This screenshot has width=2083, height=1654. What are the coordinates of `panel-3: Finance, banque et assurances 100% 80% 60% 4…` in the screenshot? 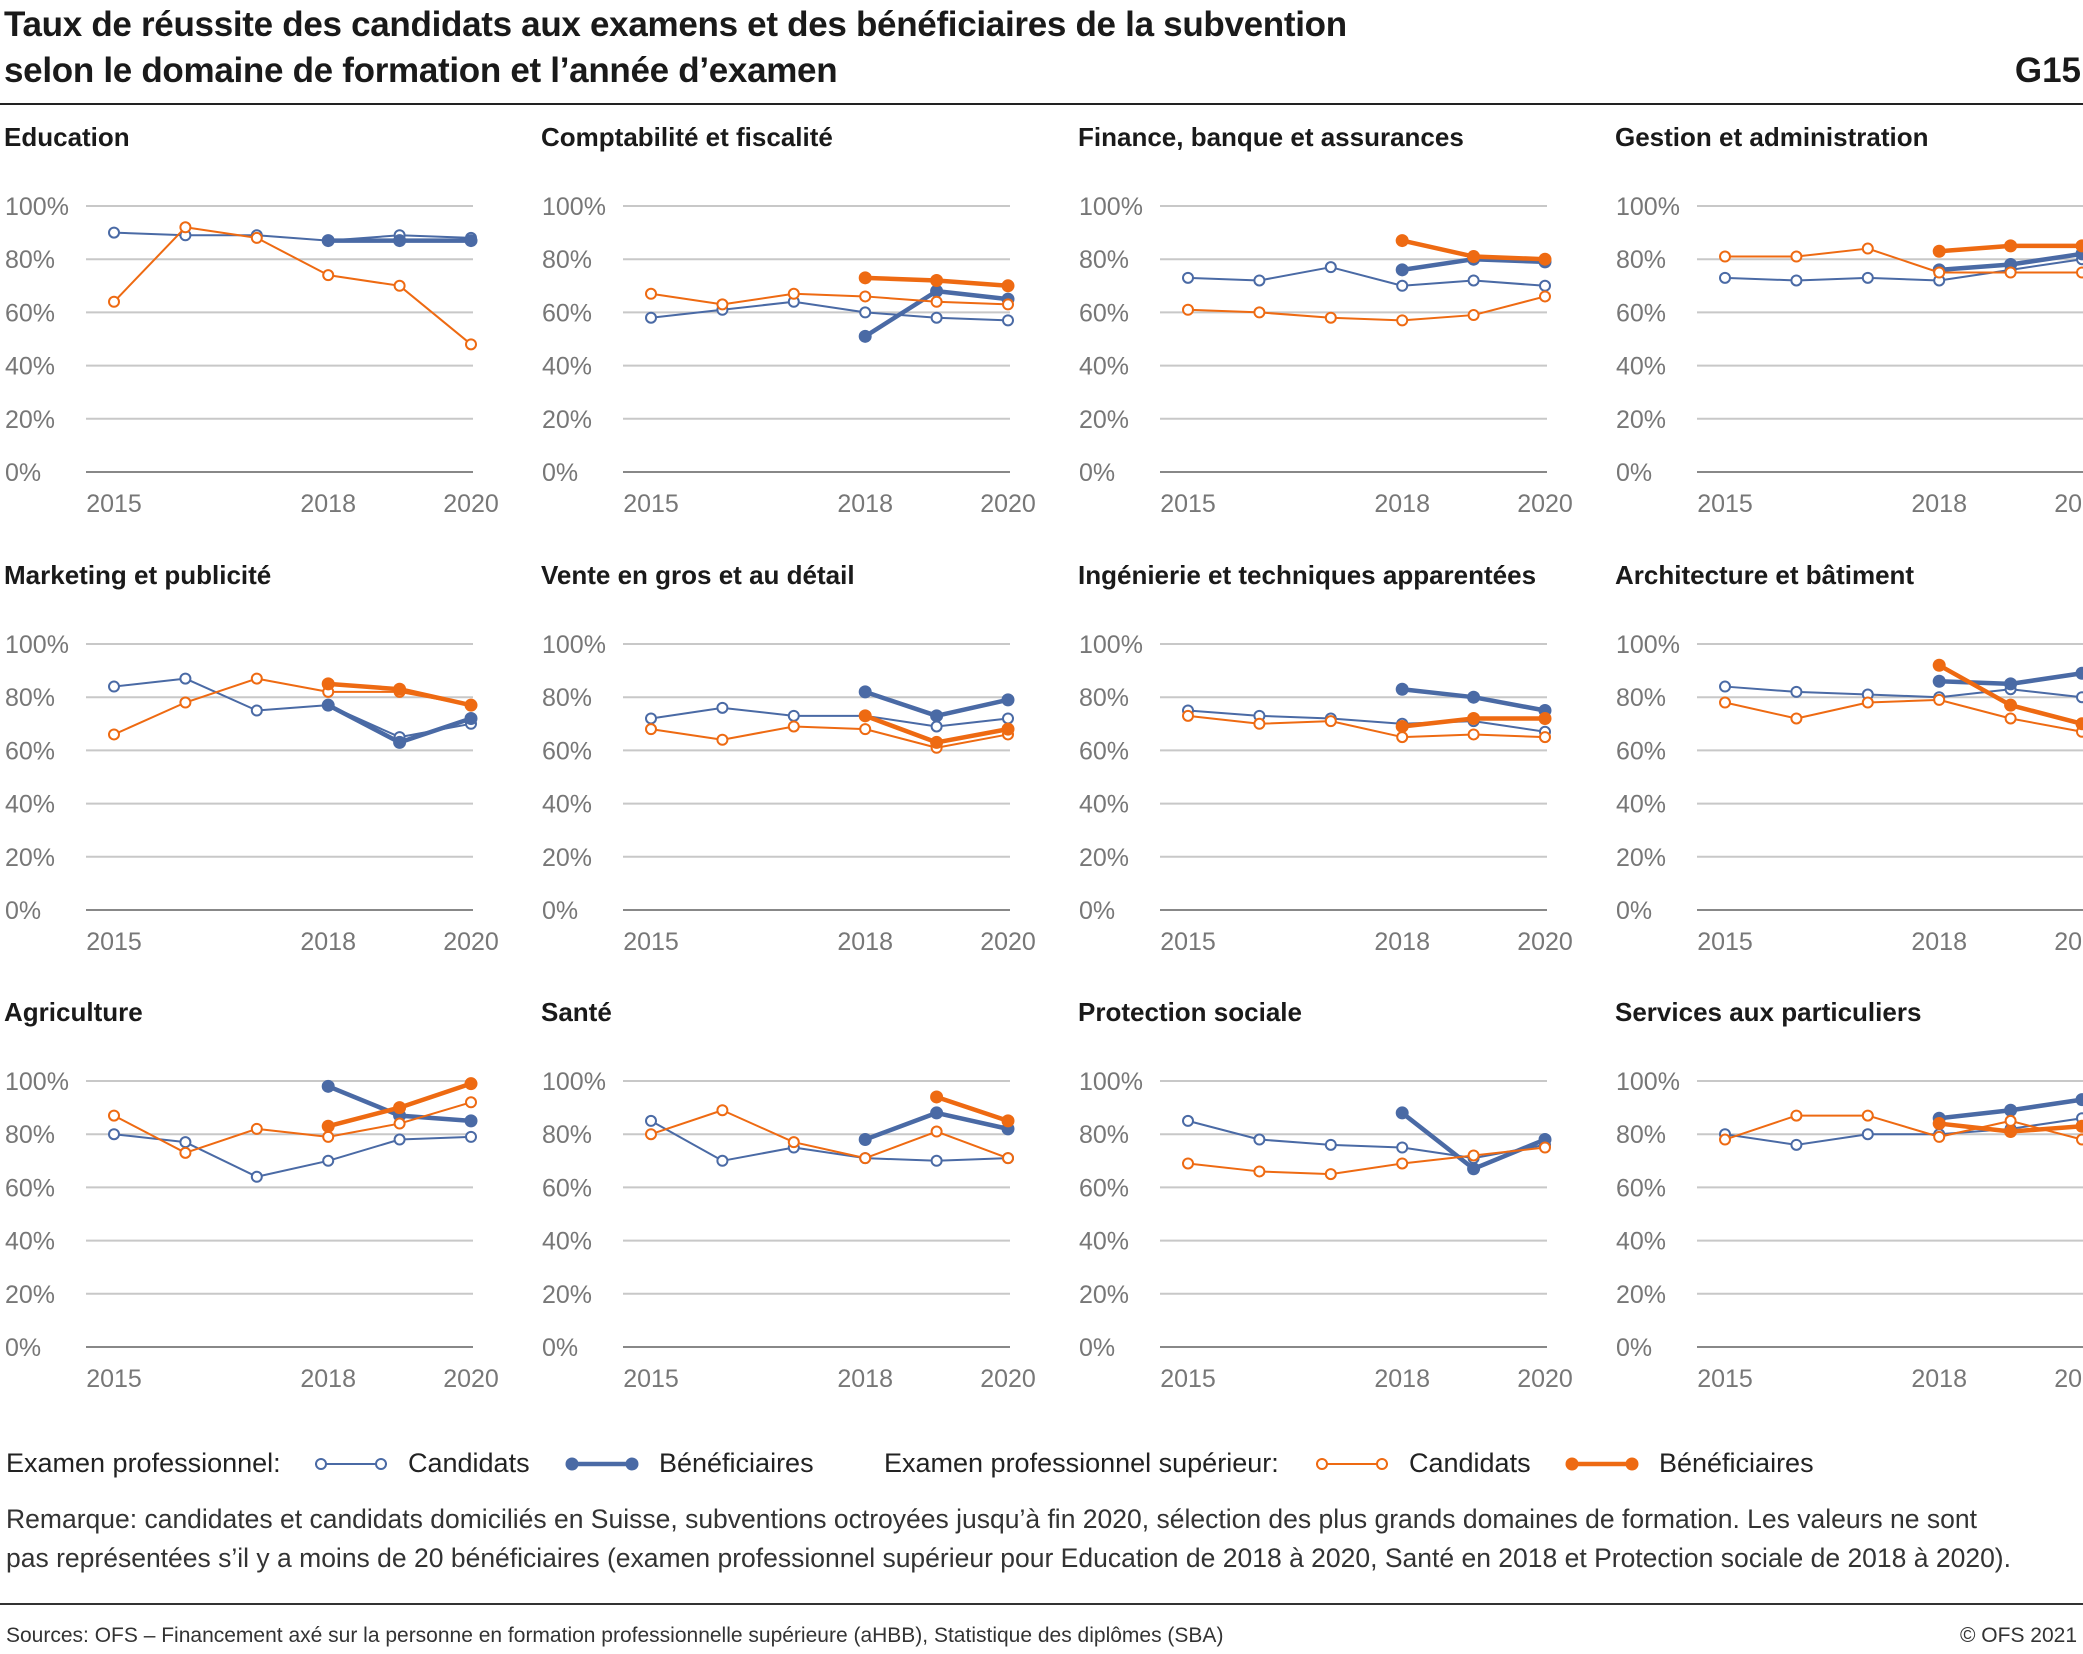 It's located at (1325, 320).